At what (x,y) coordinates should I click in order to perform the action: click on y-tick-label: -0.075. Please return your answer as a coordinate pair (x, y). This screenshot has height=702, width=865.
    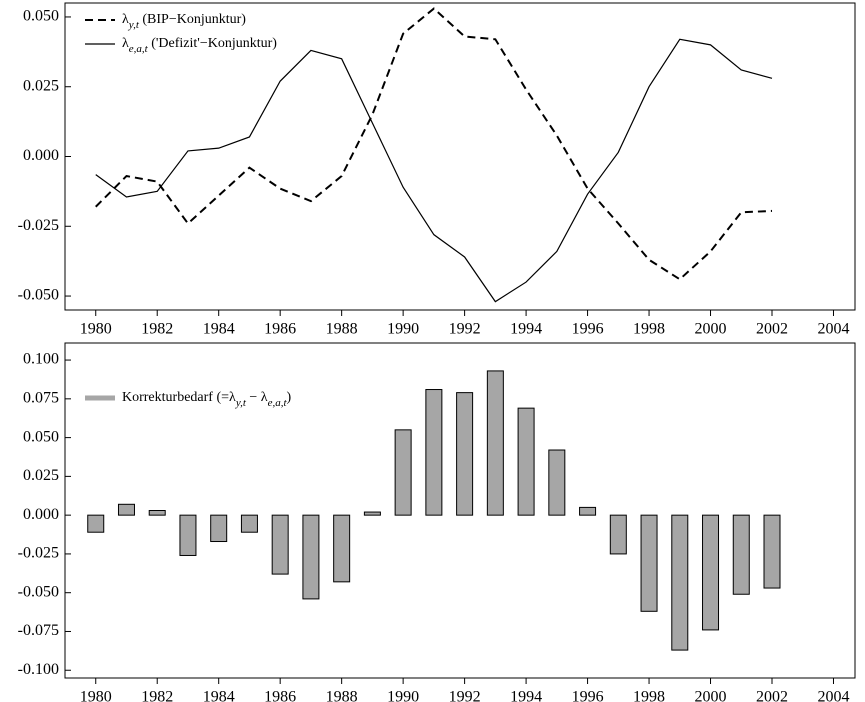
    Looking at the image, I should click on (38, 630).